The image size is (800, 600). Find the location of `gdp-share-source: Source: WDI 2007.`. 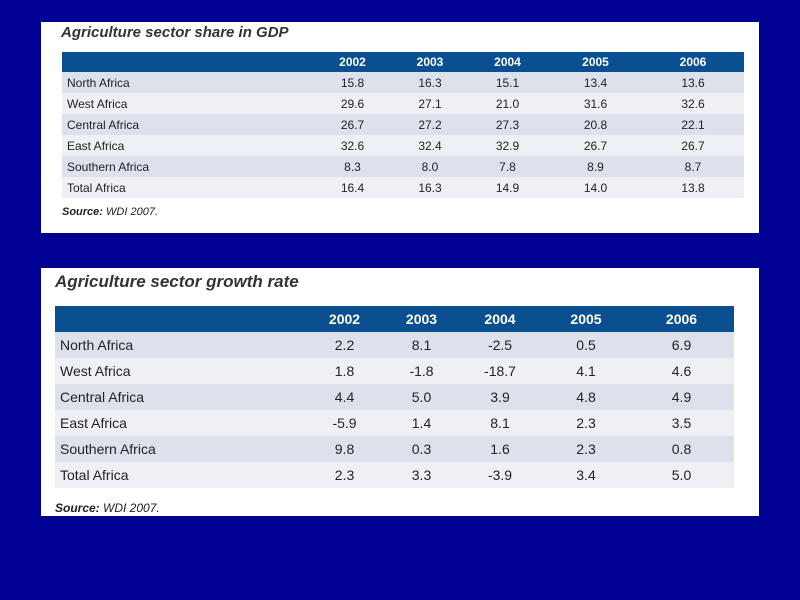

gdp-share-source: Source: WDI 2007. is located at coordinates (110, 212).